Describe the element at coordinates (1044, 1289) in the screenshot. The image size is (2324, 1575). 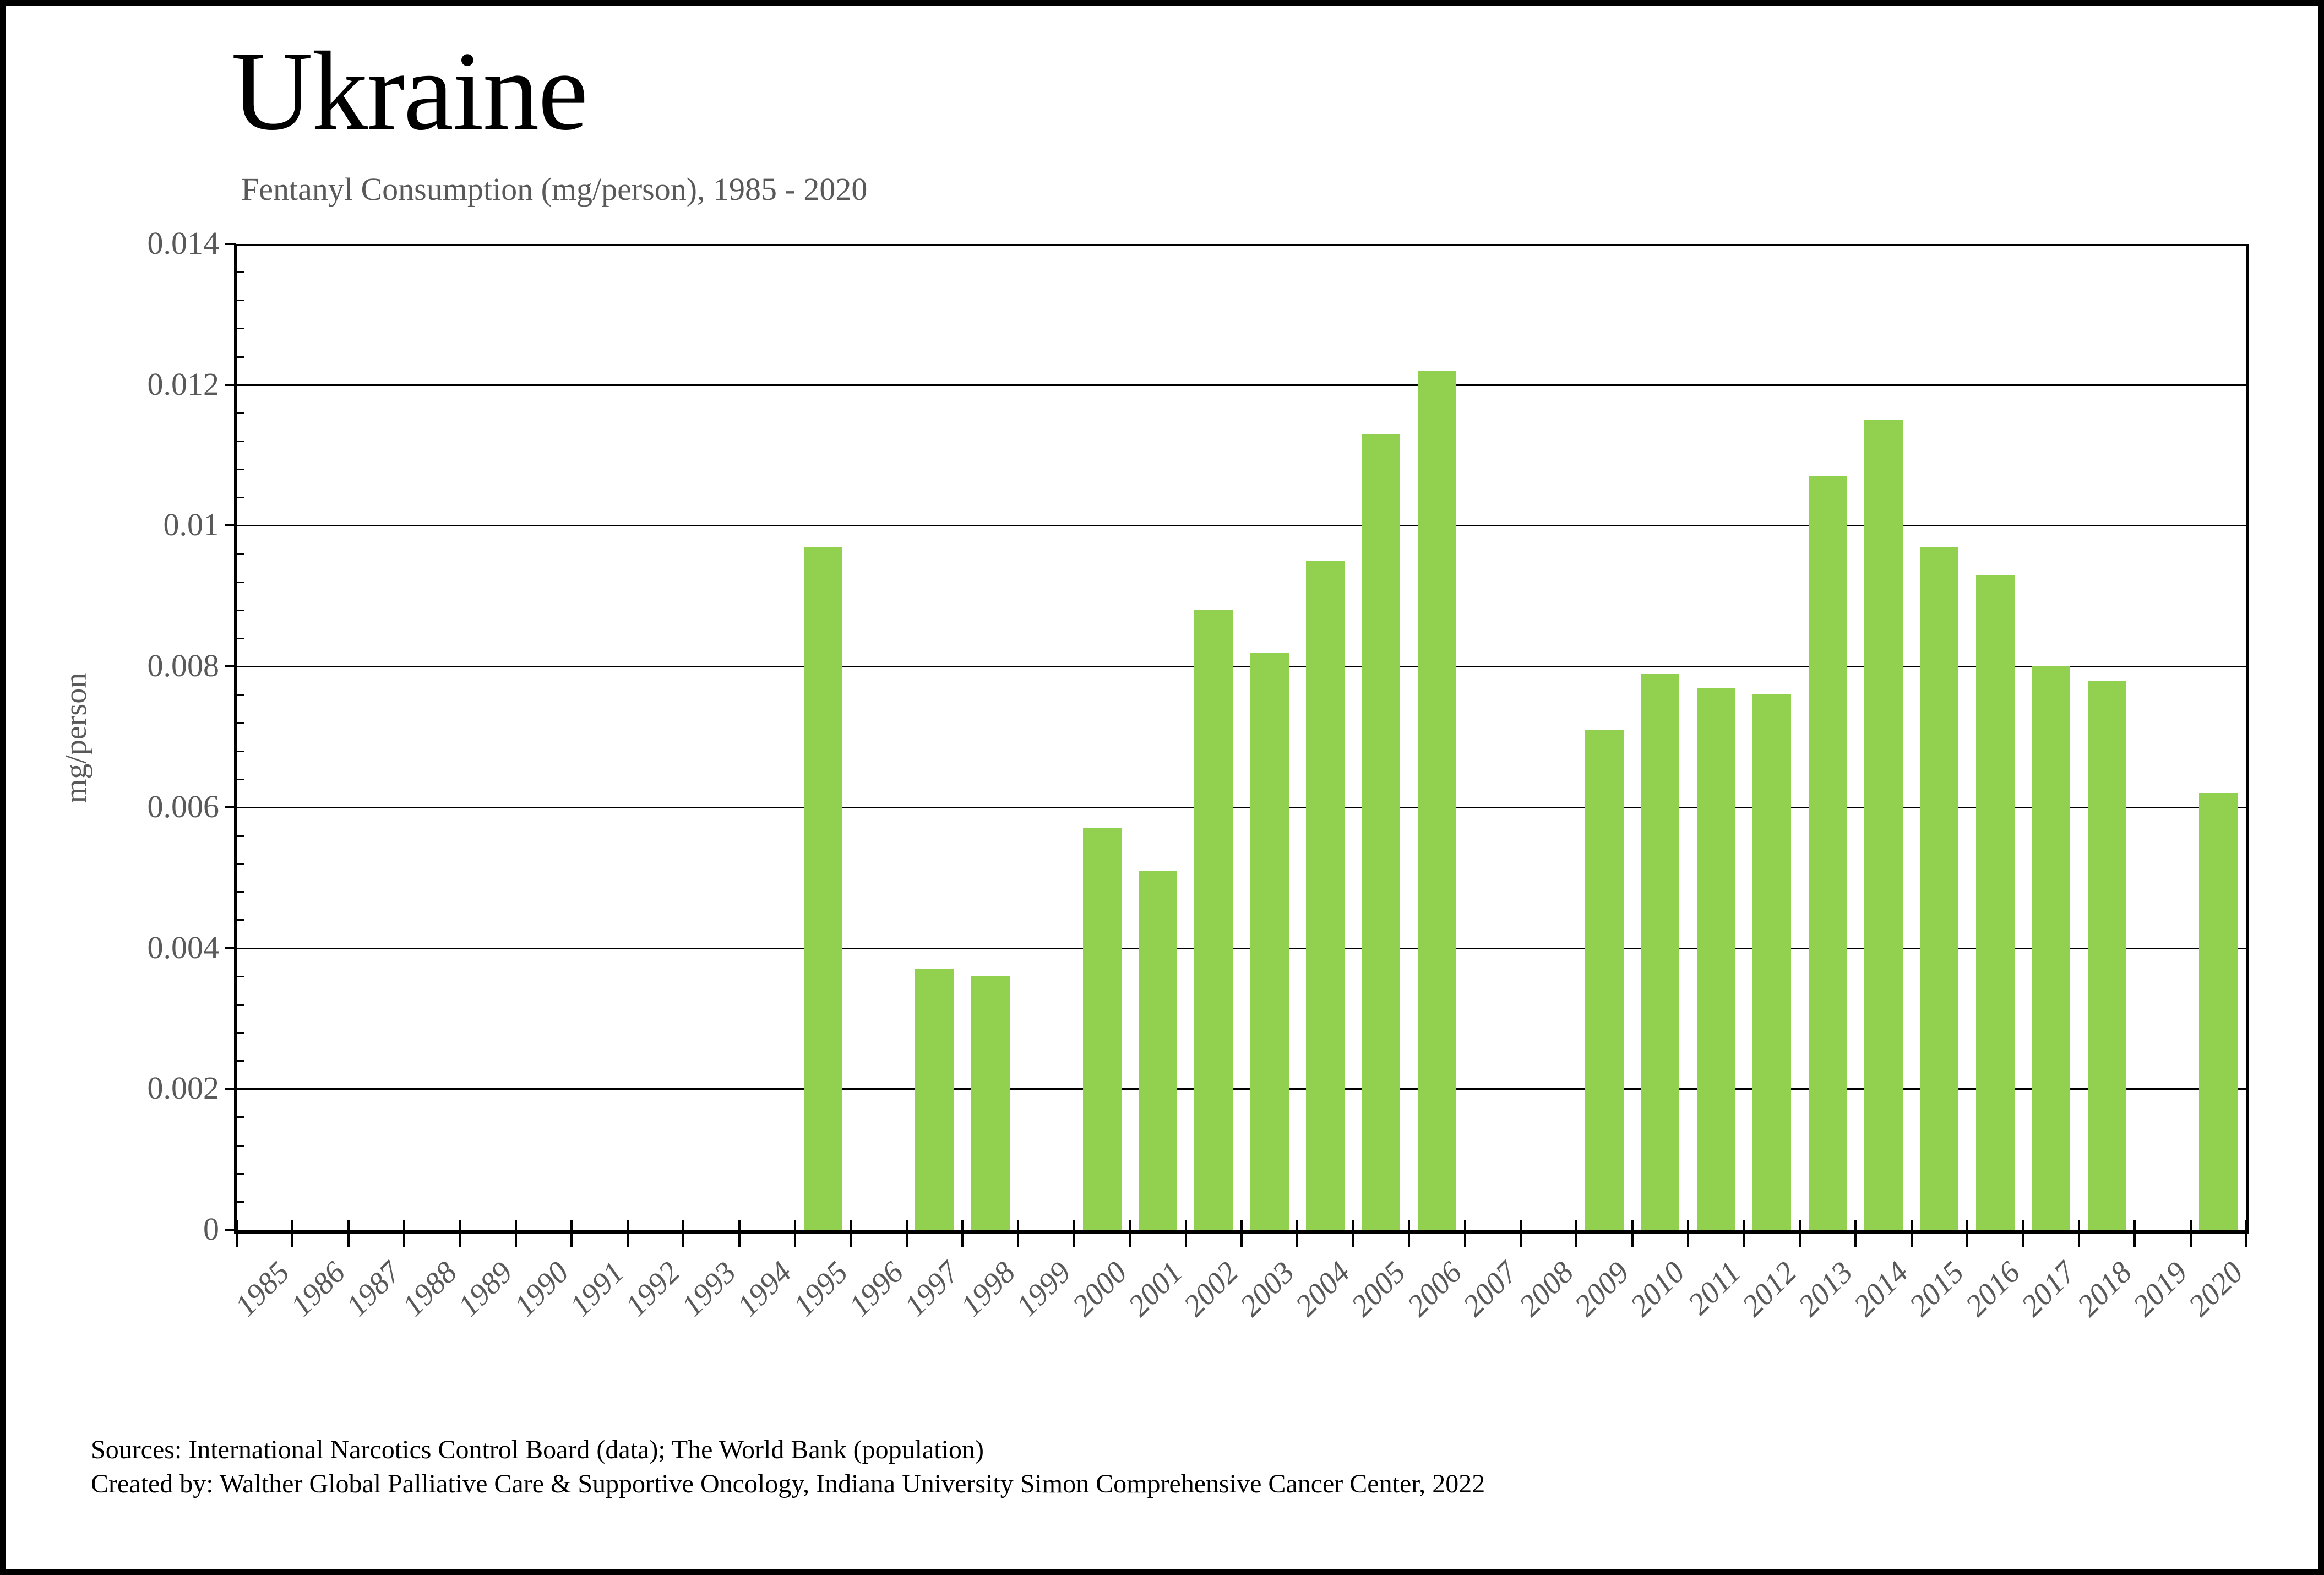
I see `x-tick-label: 1999` at that location.